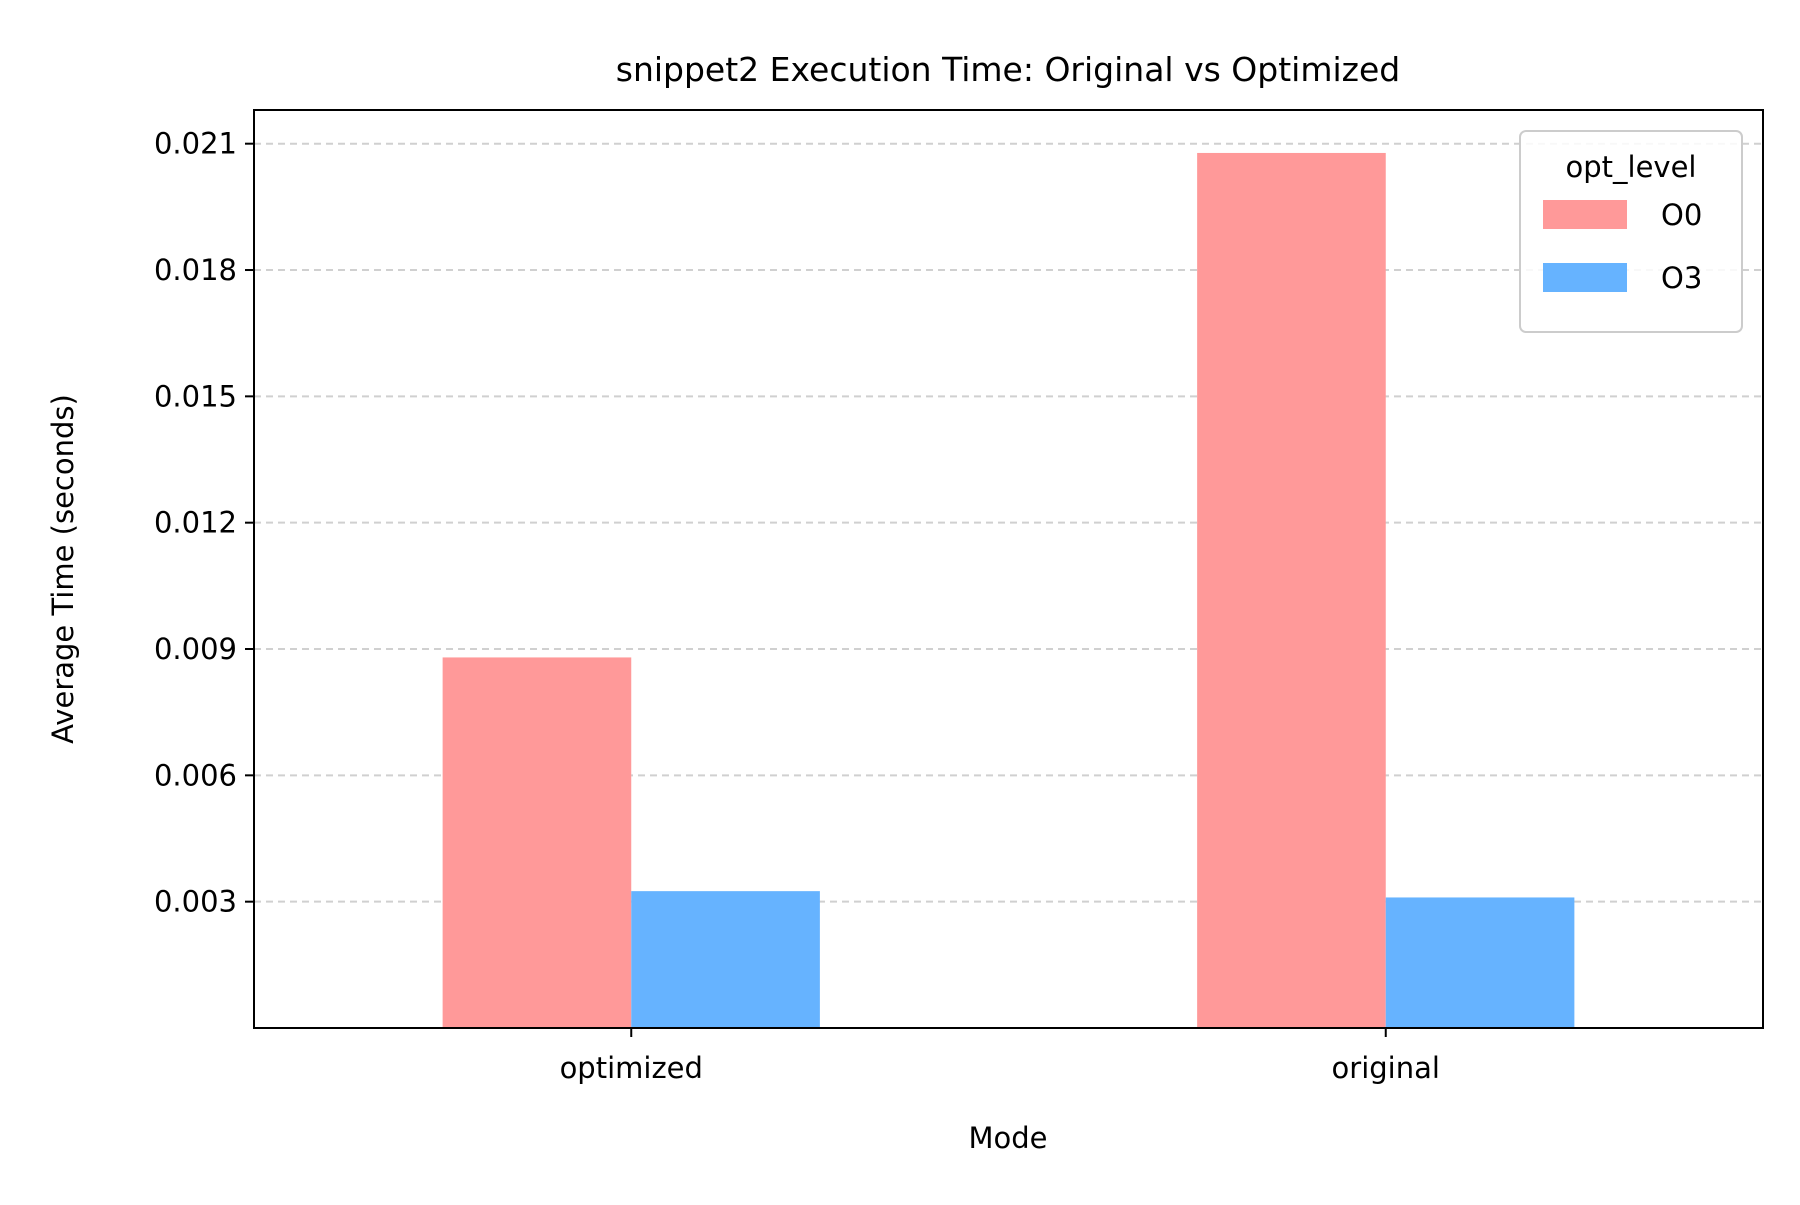 The height and width of the screenshot is (1205, 1800). Describe the element at coordinates (195, 270) in the screenshot. I see `y-tick-label: 0.018` at that location.